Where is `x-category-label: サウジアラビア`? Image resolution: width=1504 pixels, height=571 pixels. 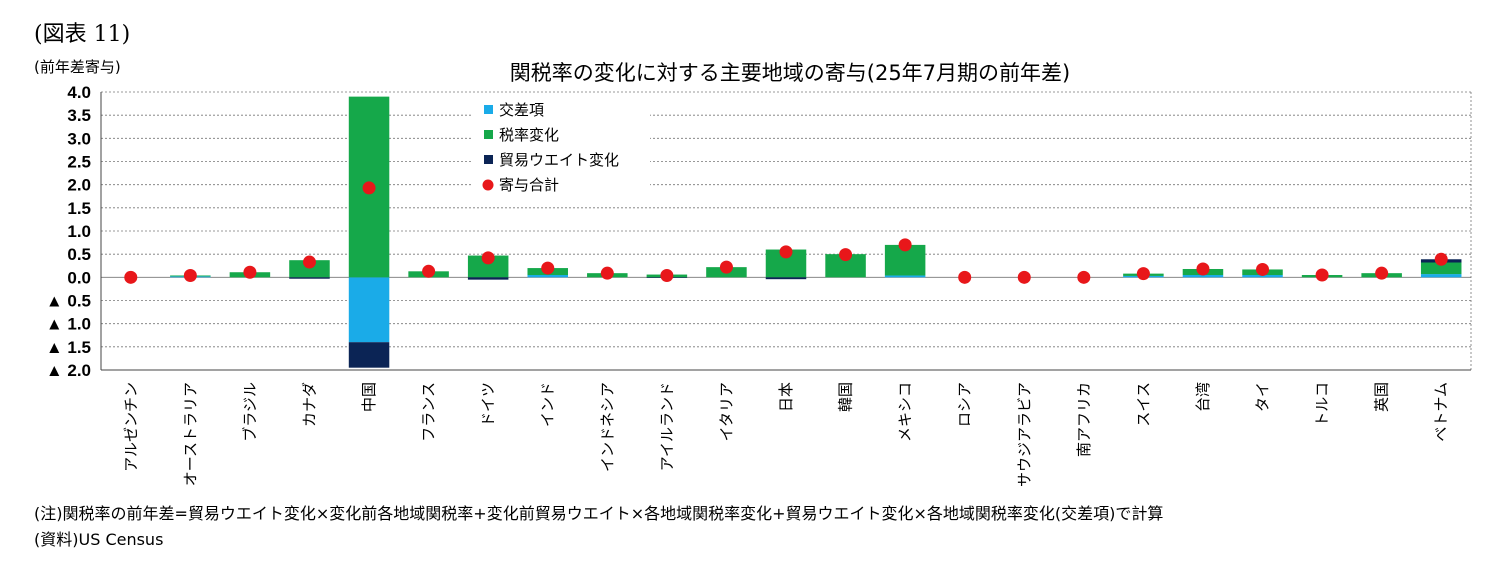
x-category-label: サウジアラビア is located at coordinates (1024, 434).